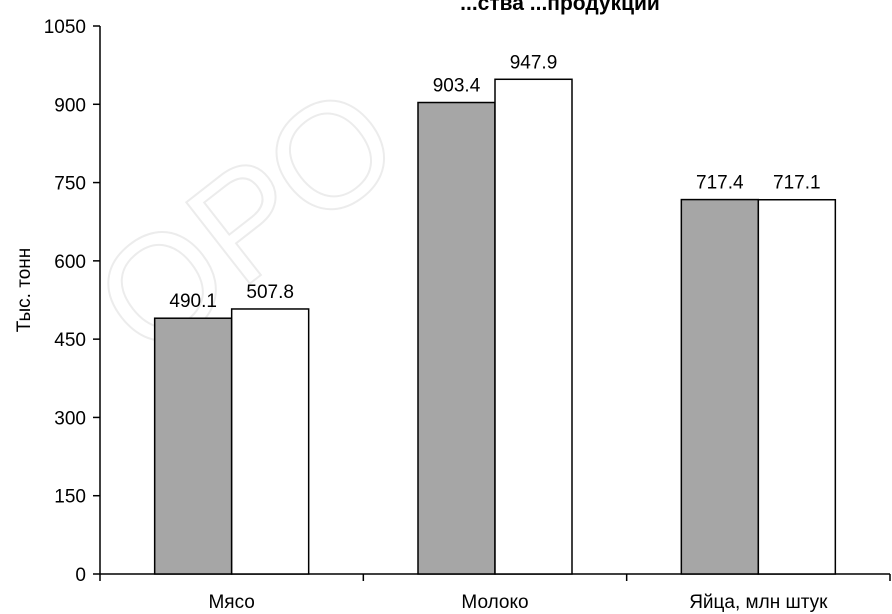 This screenshot has width=892, height=614. Describe the element at coordinates (70, 184) in the screenshot. I see `y-tick-label: 750` at that location.